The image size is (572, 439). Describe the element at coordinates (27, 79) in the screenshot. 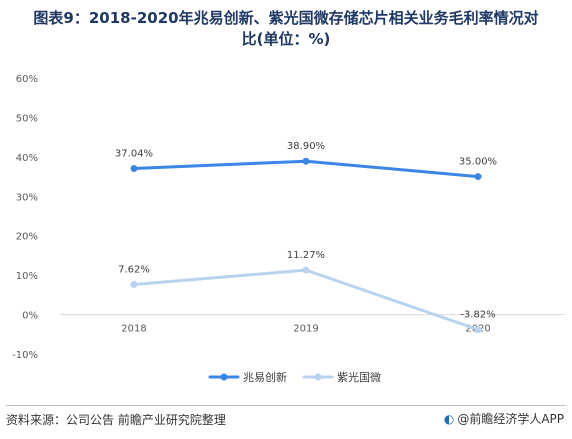

I see `y-tick-label: 60%` at that location.